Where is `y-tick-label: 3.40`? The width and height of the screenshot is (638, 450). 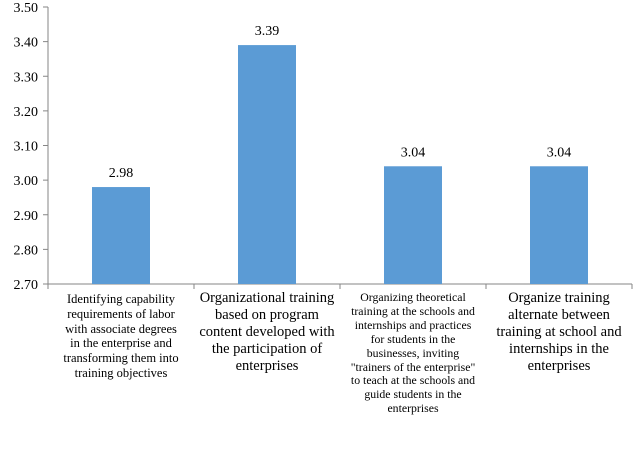 y-tick-label: 3.40 is located at coordinates (26, 43).